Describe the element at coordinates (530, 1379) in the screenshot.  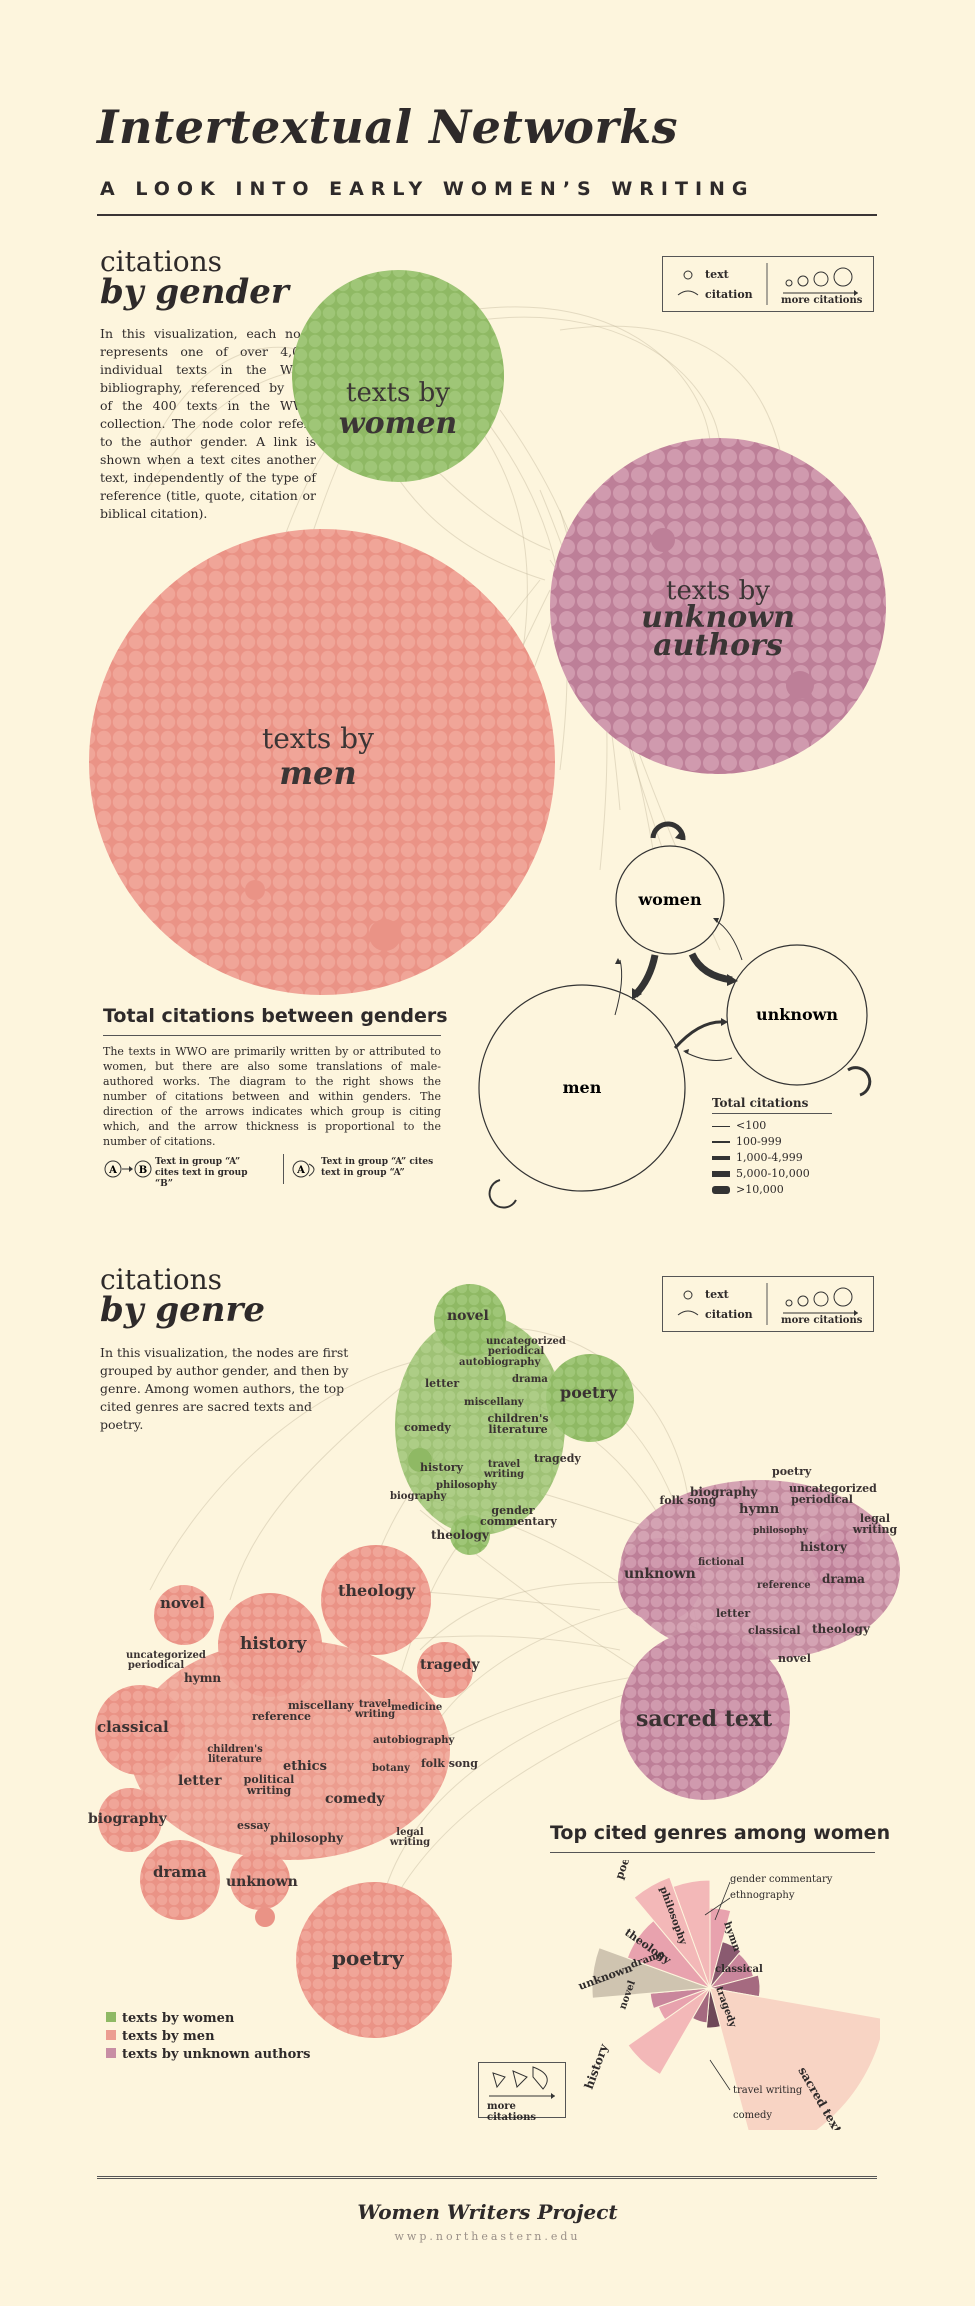
I see `genre-label-women-3: drama` at that location.